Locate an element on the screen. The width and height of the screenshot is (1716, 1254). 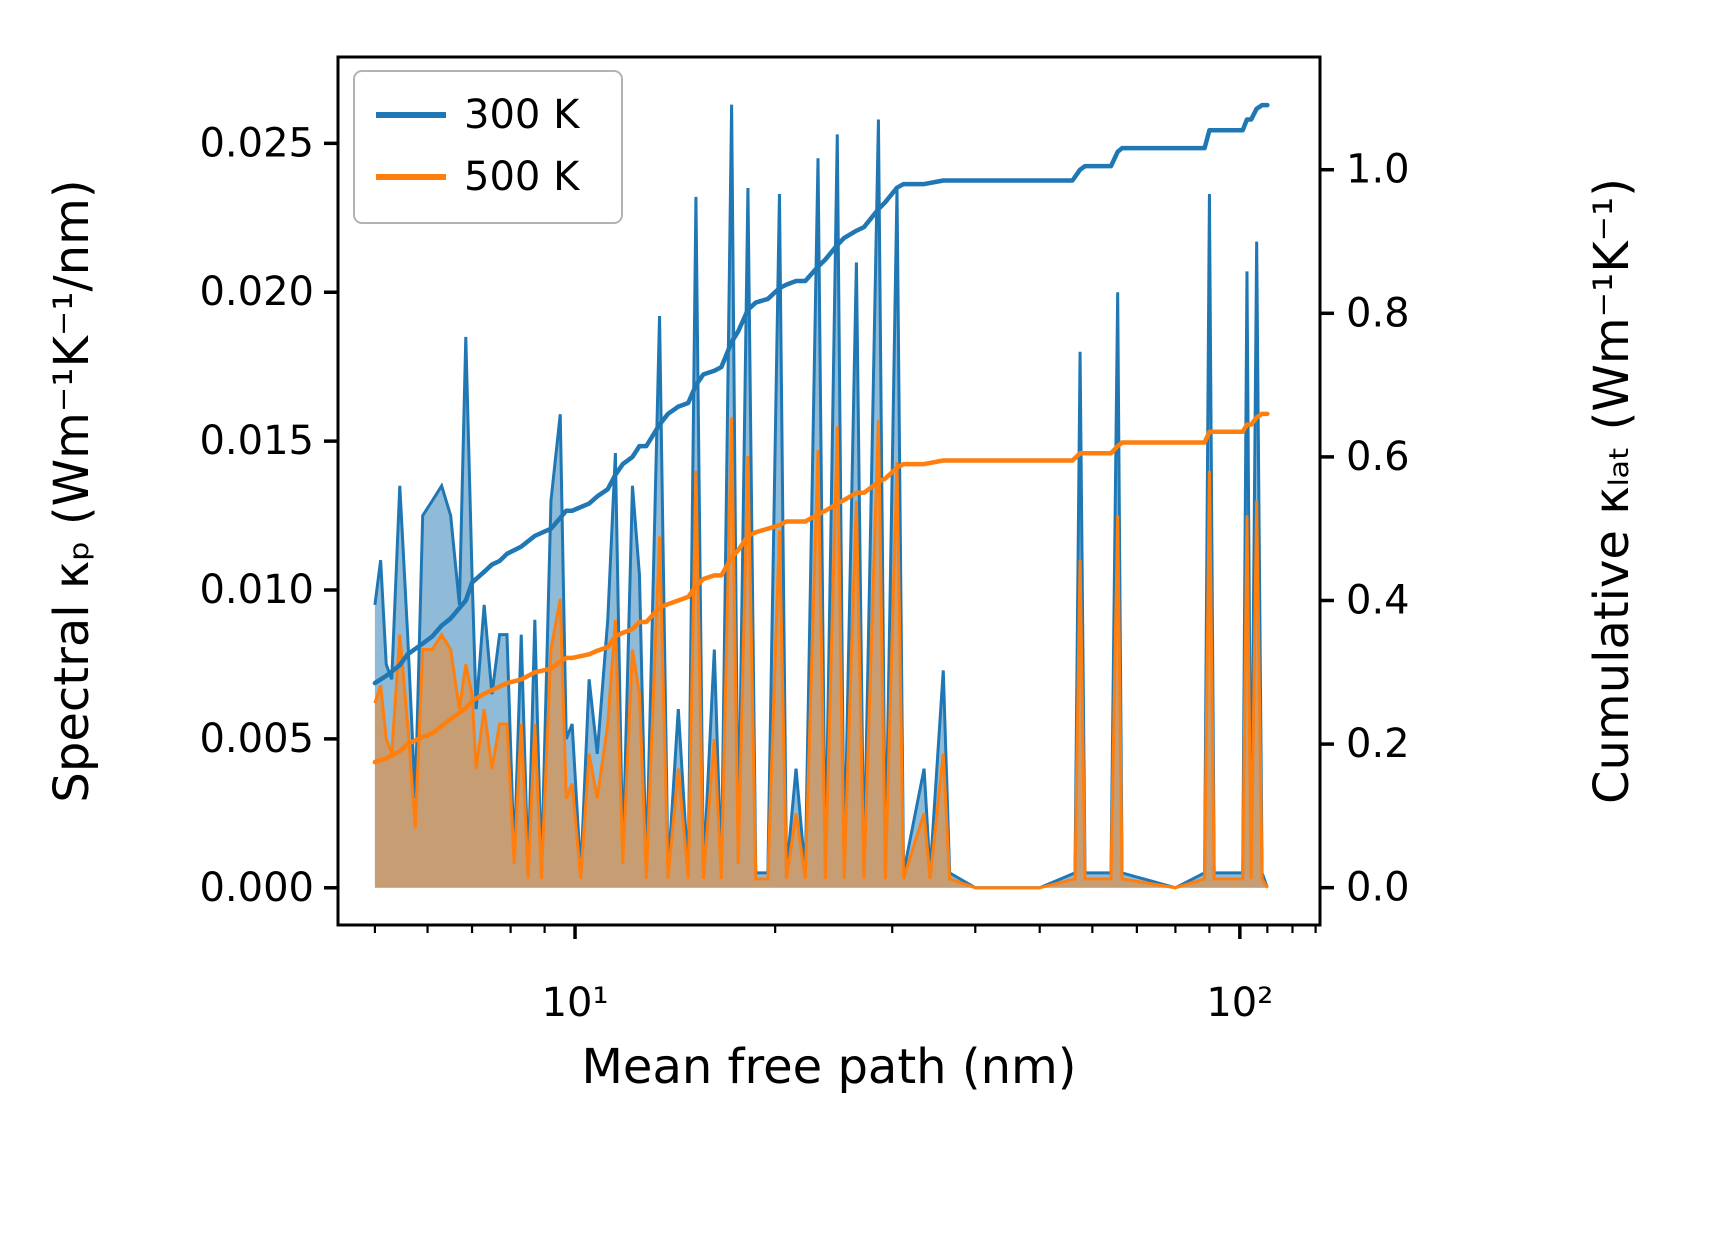
svg-text: Cumulative κₗₐₜ (Wm⁻¹K⁻¹) is located at coordinates (1612, 491).